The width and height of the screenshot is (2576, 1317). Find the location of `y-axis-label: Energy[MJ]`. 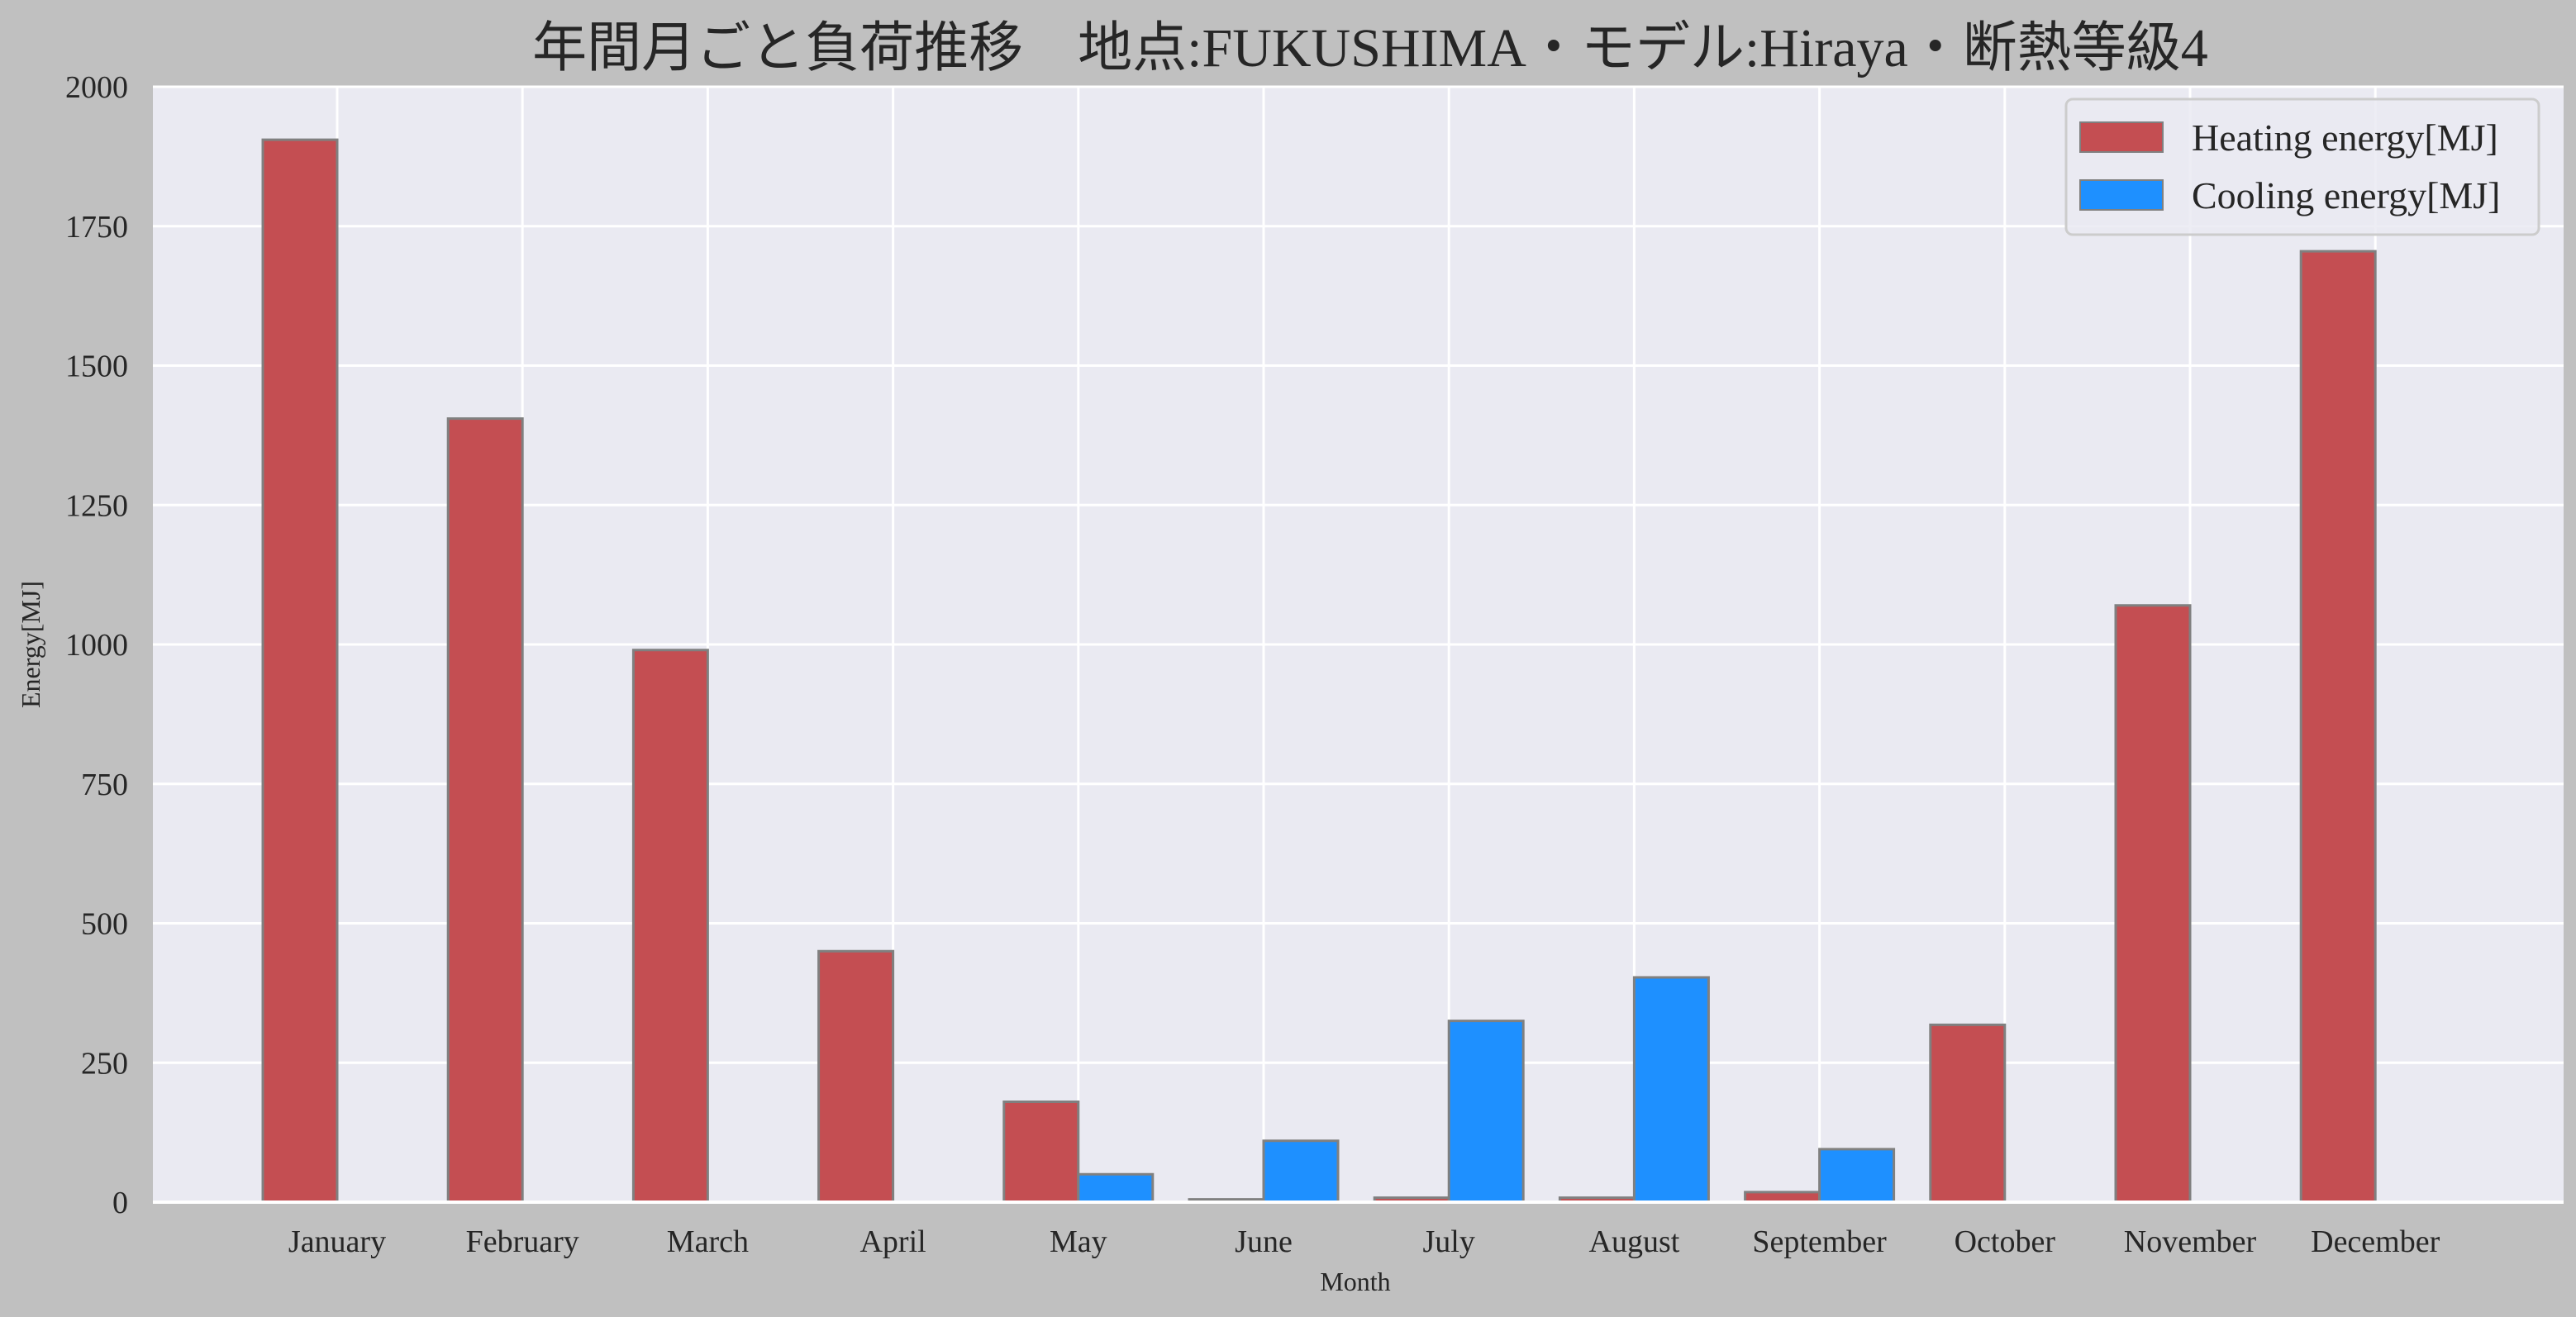

y-axis-label: Energy[MJ] is located at coordinates (31, 644).